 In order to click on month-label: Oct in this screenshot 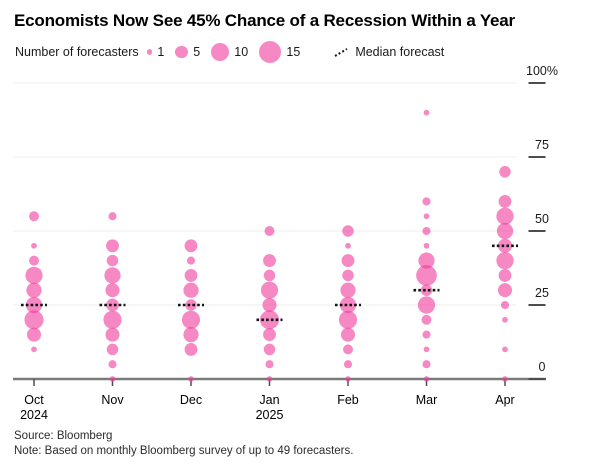, I will do `click(34, 400)`.